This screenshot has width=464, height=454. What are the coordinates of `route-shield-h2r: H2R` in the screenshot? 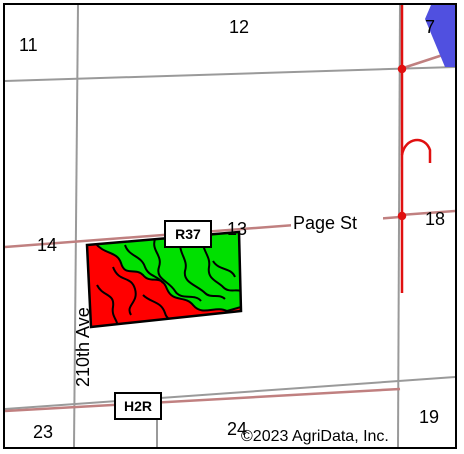 It's located at (138, 406).